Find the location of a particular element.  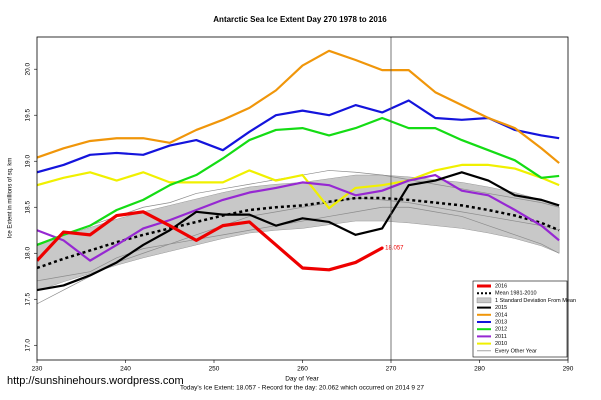

legend-swatch is located at coordinates (484, 300).